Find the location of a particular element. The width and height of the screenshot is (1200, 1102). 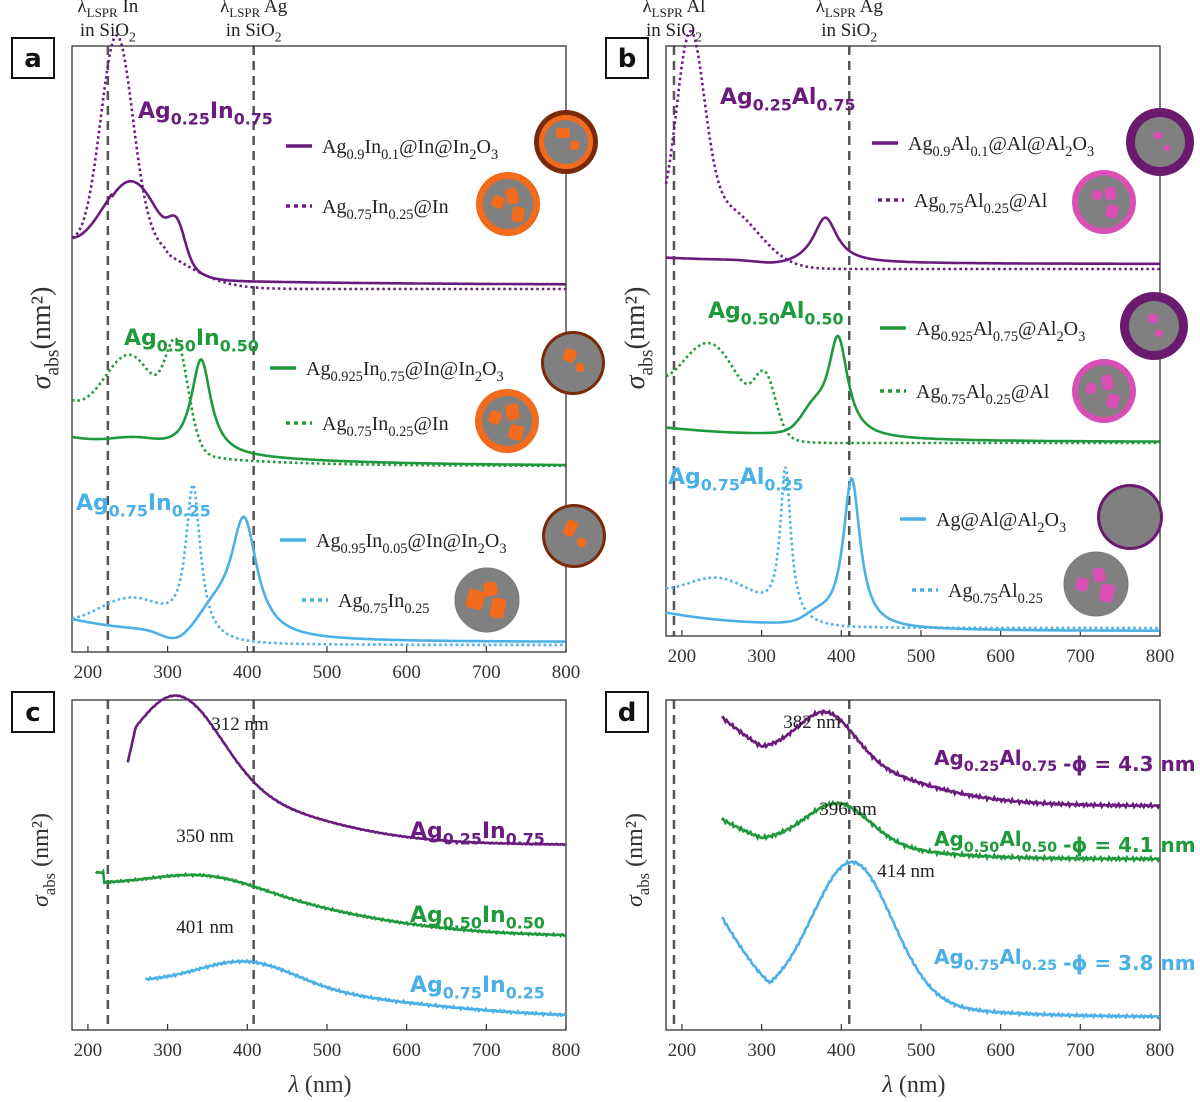

group-title: Ag0.75Al0.25 is located at coordinates (735, 480).